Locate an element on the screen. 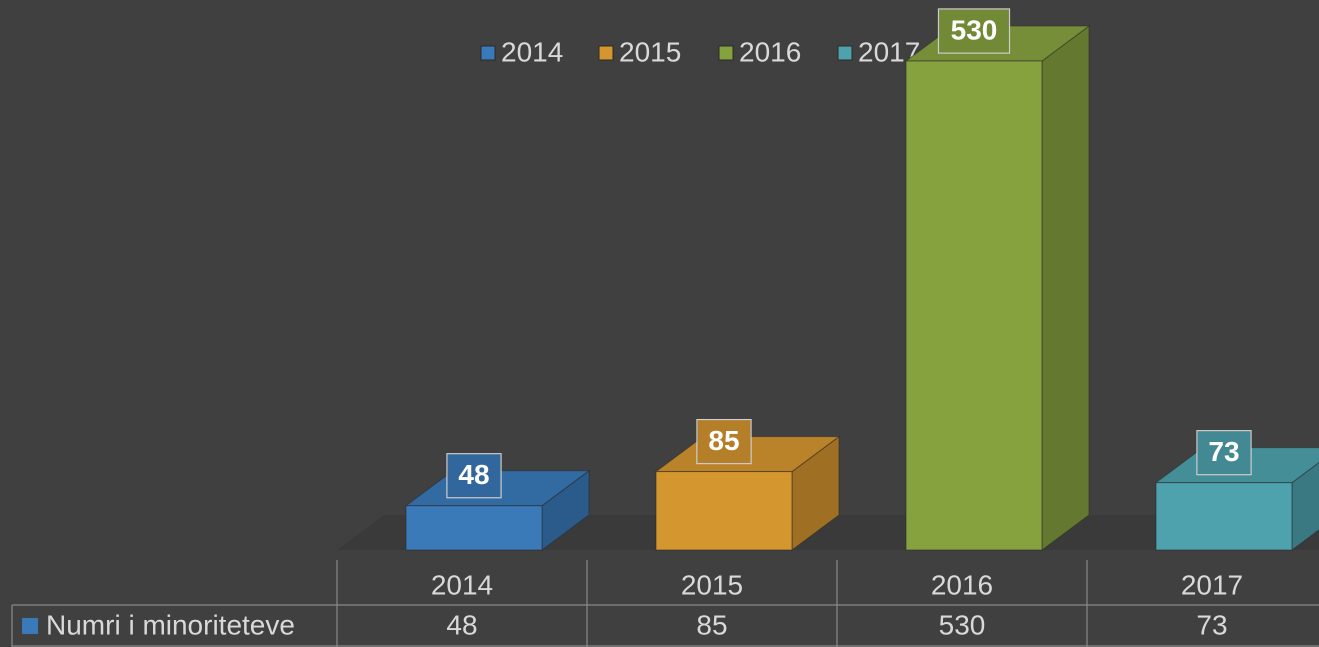  data-label: 73 is located at coordinates (1223, 451).